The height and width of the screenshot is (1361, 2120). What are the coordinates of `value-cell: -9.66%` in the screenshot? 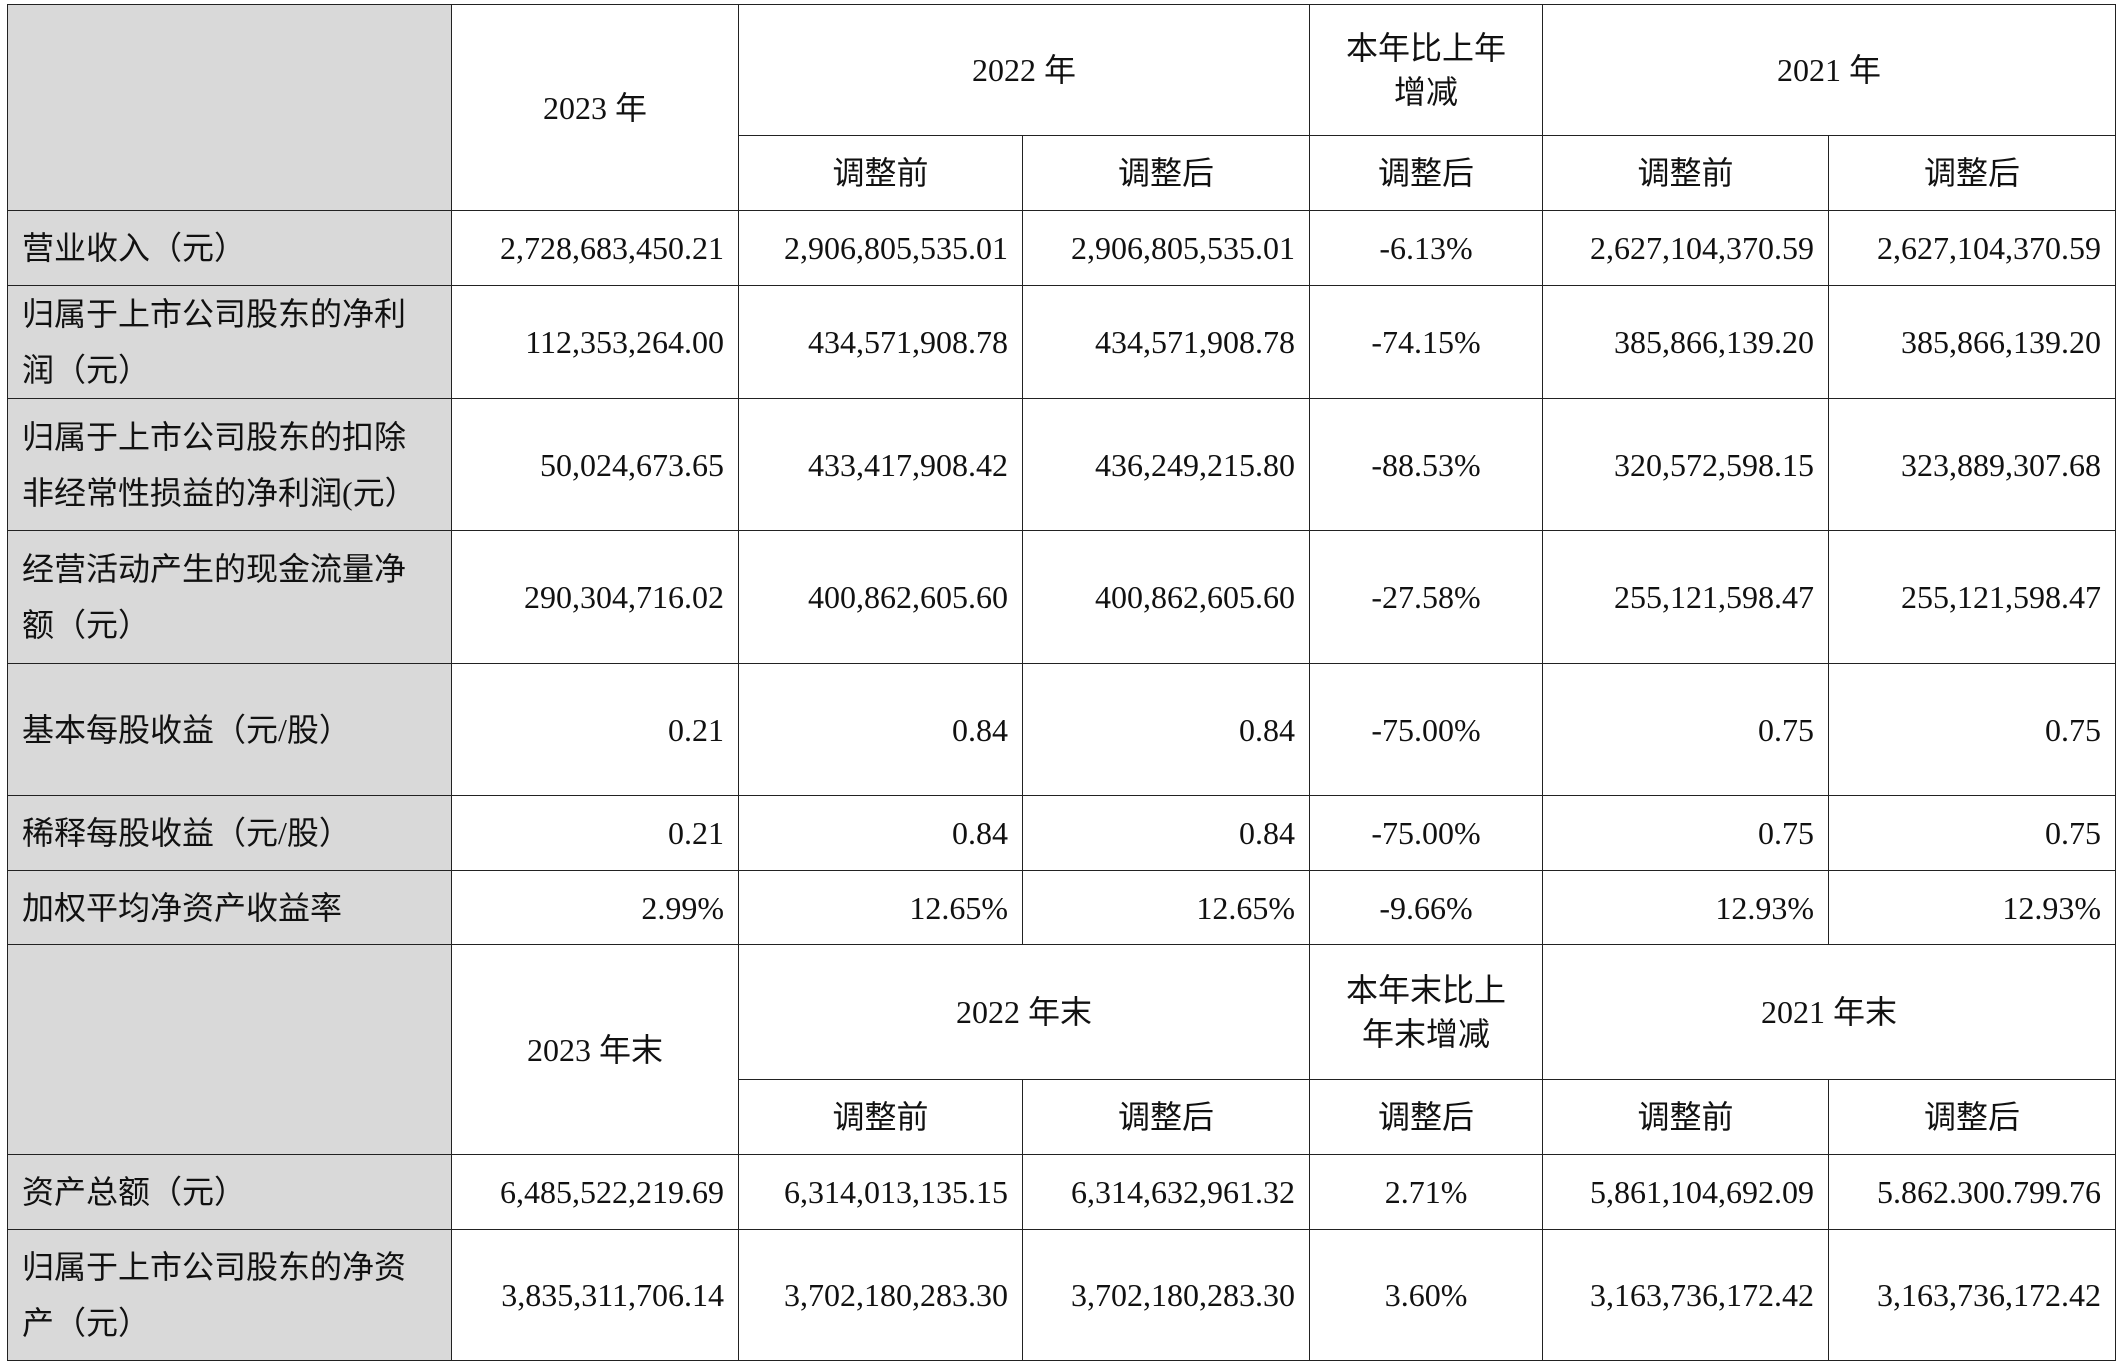 It's located at (1426, 907).